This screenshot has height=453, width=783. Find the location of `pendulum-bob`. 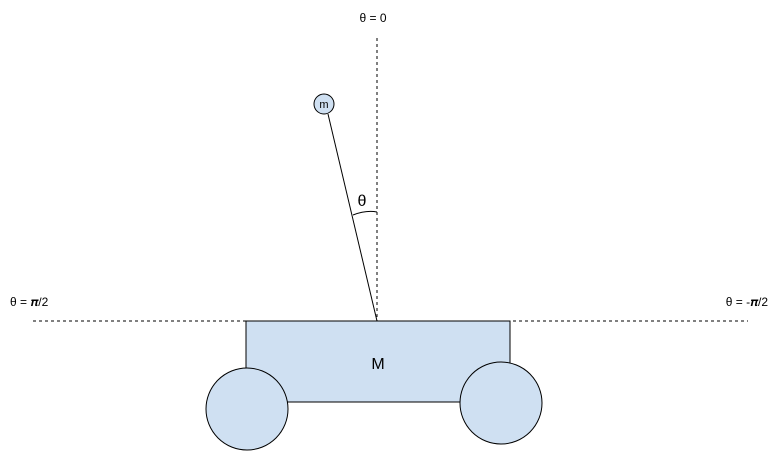

pendulum-bob is located at coordinates (324, 104).